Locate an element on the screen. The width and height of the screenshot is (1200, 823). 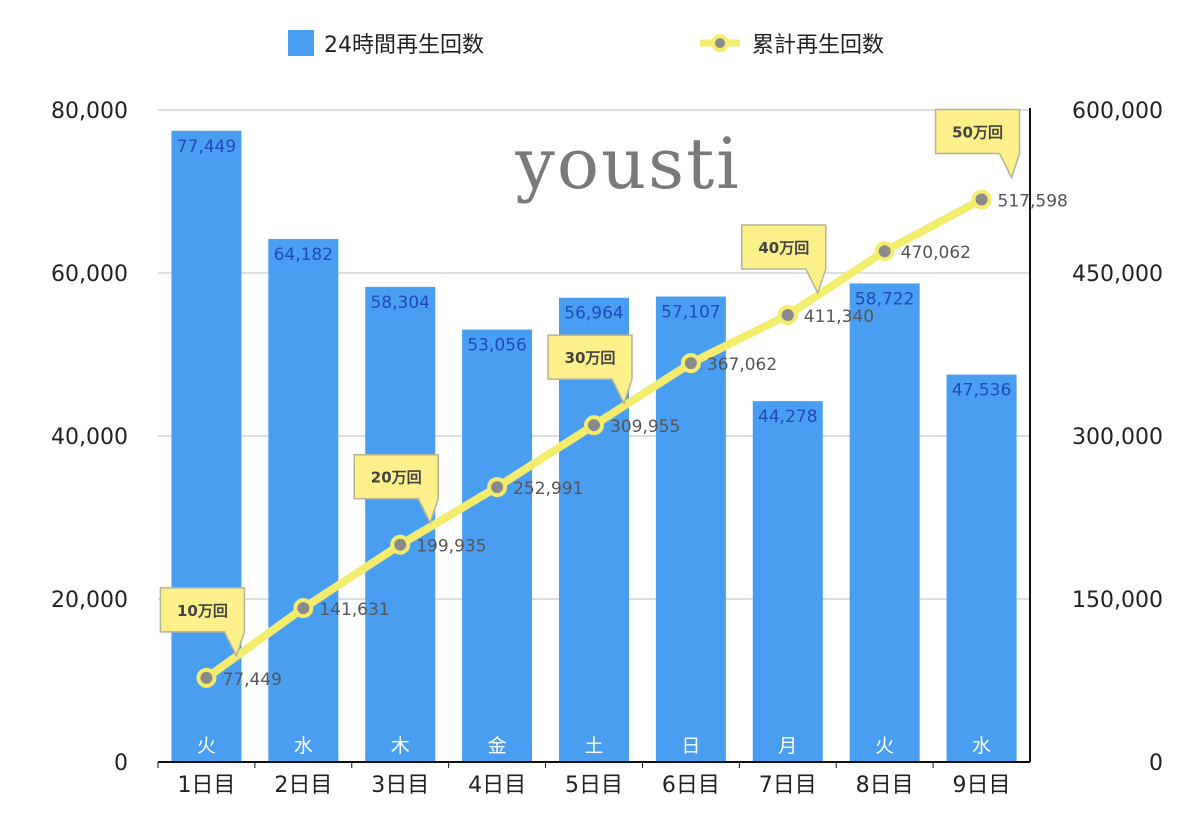
callout-label: 50万回 is located at coordinates (977, 133).